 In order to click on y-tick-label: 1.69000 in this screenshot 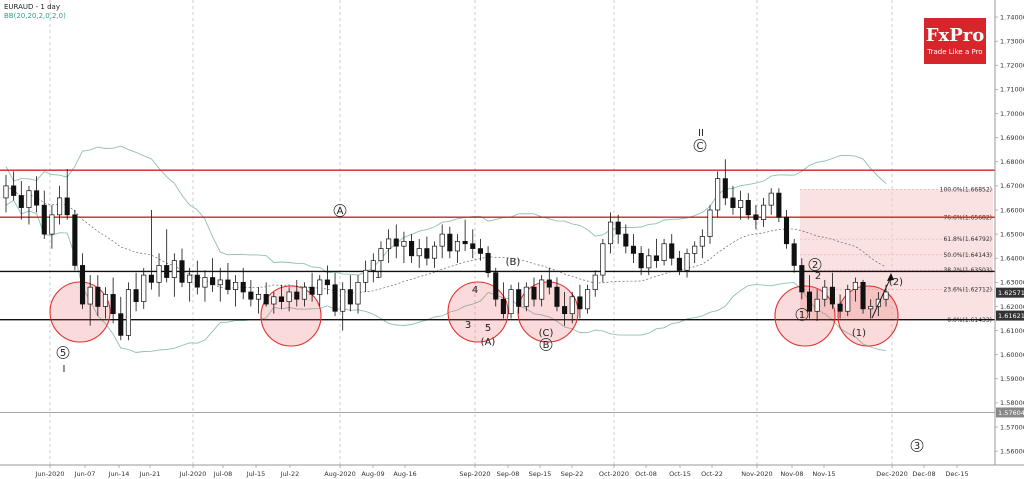, I will do `click(1012, 138)`.